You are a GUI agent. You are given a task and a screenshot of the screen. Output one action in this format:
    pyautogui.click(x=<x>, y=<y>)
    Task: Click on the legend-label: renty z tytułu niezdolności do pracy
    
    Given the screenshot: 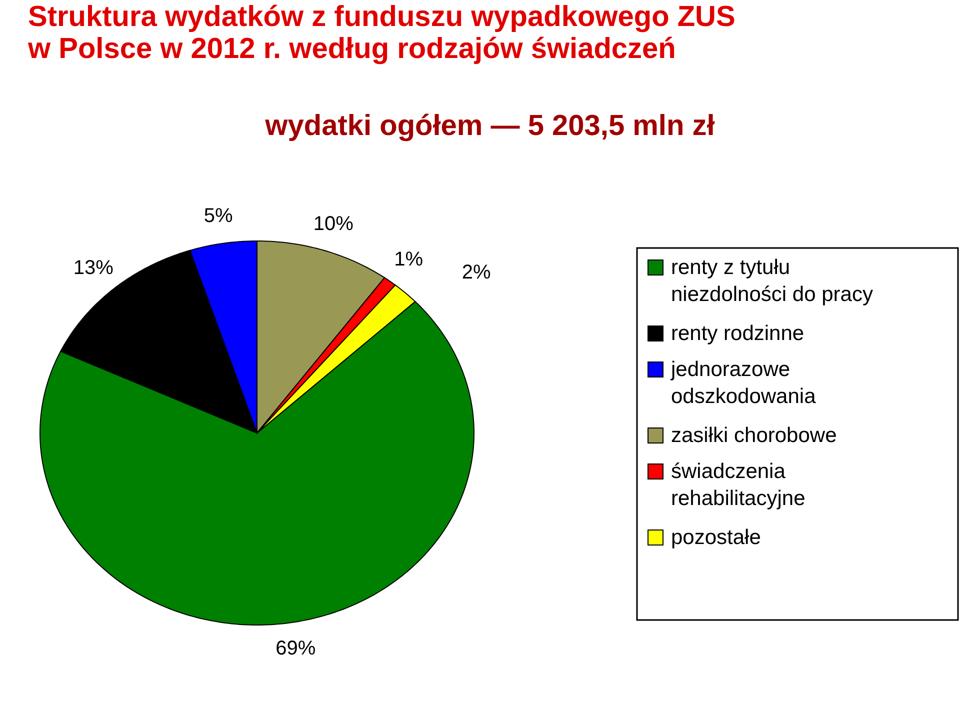 What is the action you would take?
    pyautogui.click(x=772, y=281)
    